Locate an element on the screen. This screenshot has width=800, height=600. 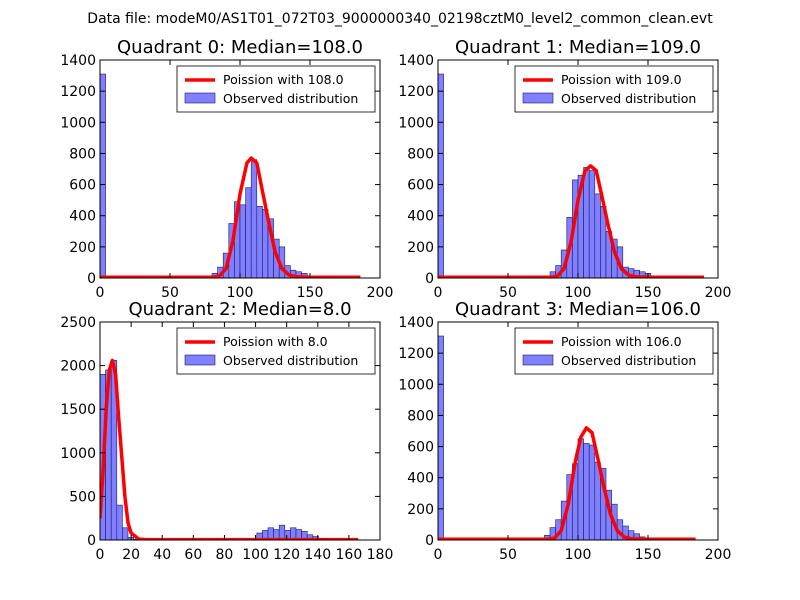
legend: Poission with 109.0 Observed distribution is located at coordinates (614, 89).